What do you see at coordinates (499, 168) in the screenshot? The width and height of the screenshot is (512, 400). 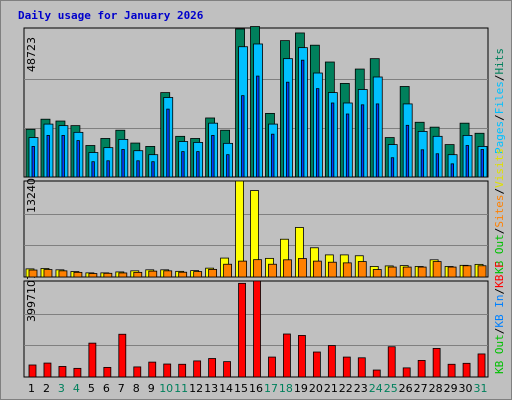 I see `legend-part: Visits` at bounding box center [499, 168].